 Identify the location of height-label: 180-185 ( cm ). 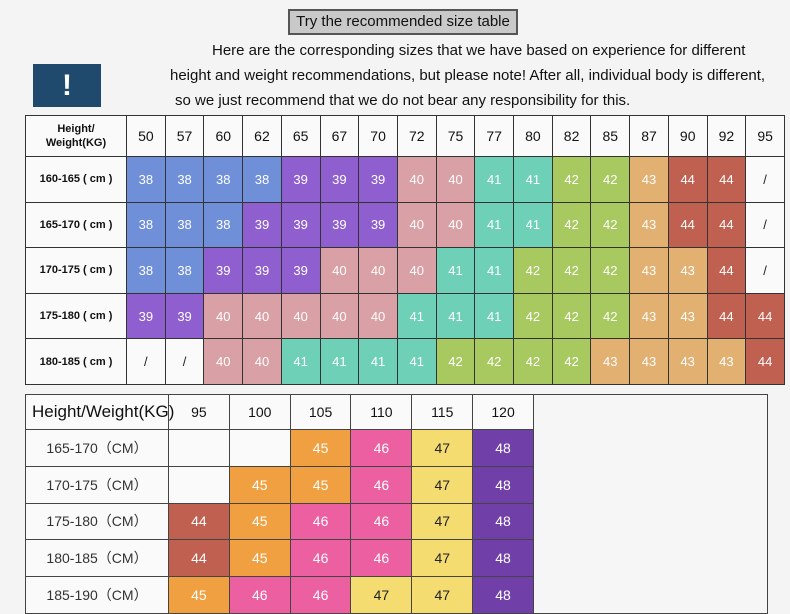
(76, 361).